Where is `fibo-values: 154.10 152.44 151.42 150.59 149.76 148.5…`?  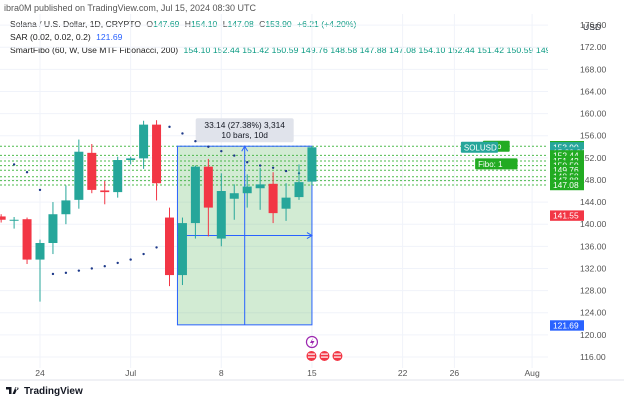
fibo-values: 154.10 152.44 151.42 150.59 149.76 148.5… is located at coordinates (391, 50).